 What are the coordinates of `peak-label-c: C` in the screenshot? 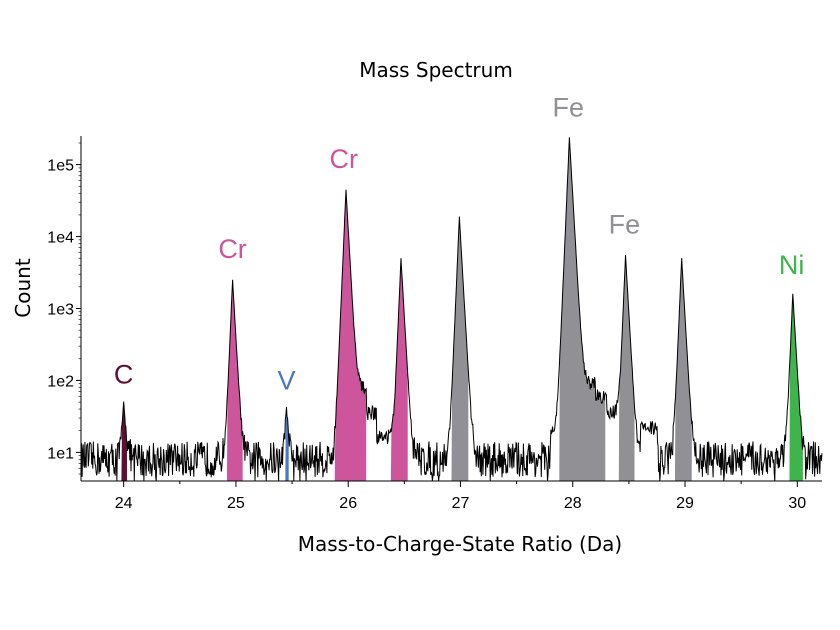 It's located at (124, 375).